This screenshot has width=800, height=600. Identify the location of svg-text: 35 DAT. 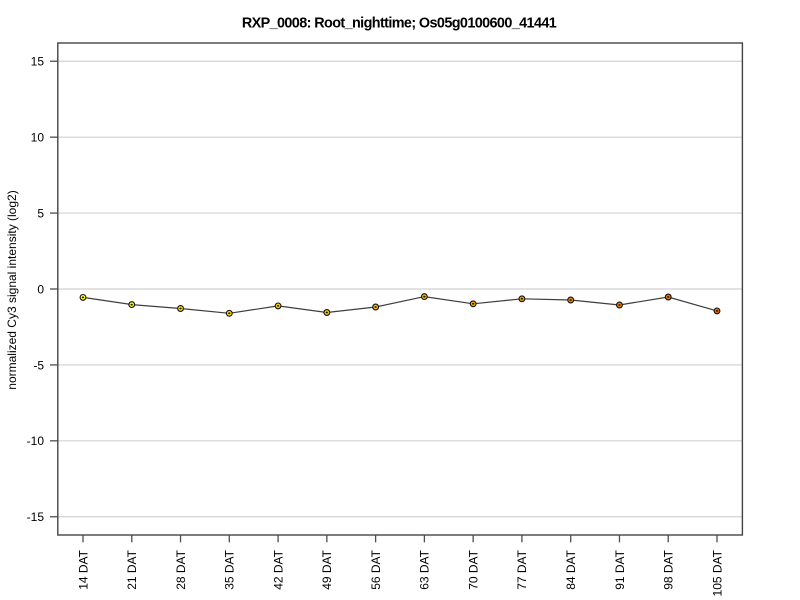
(230, 569).